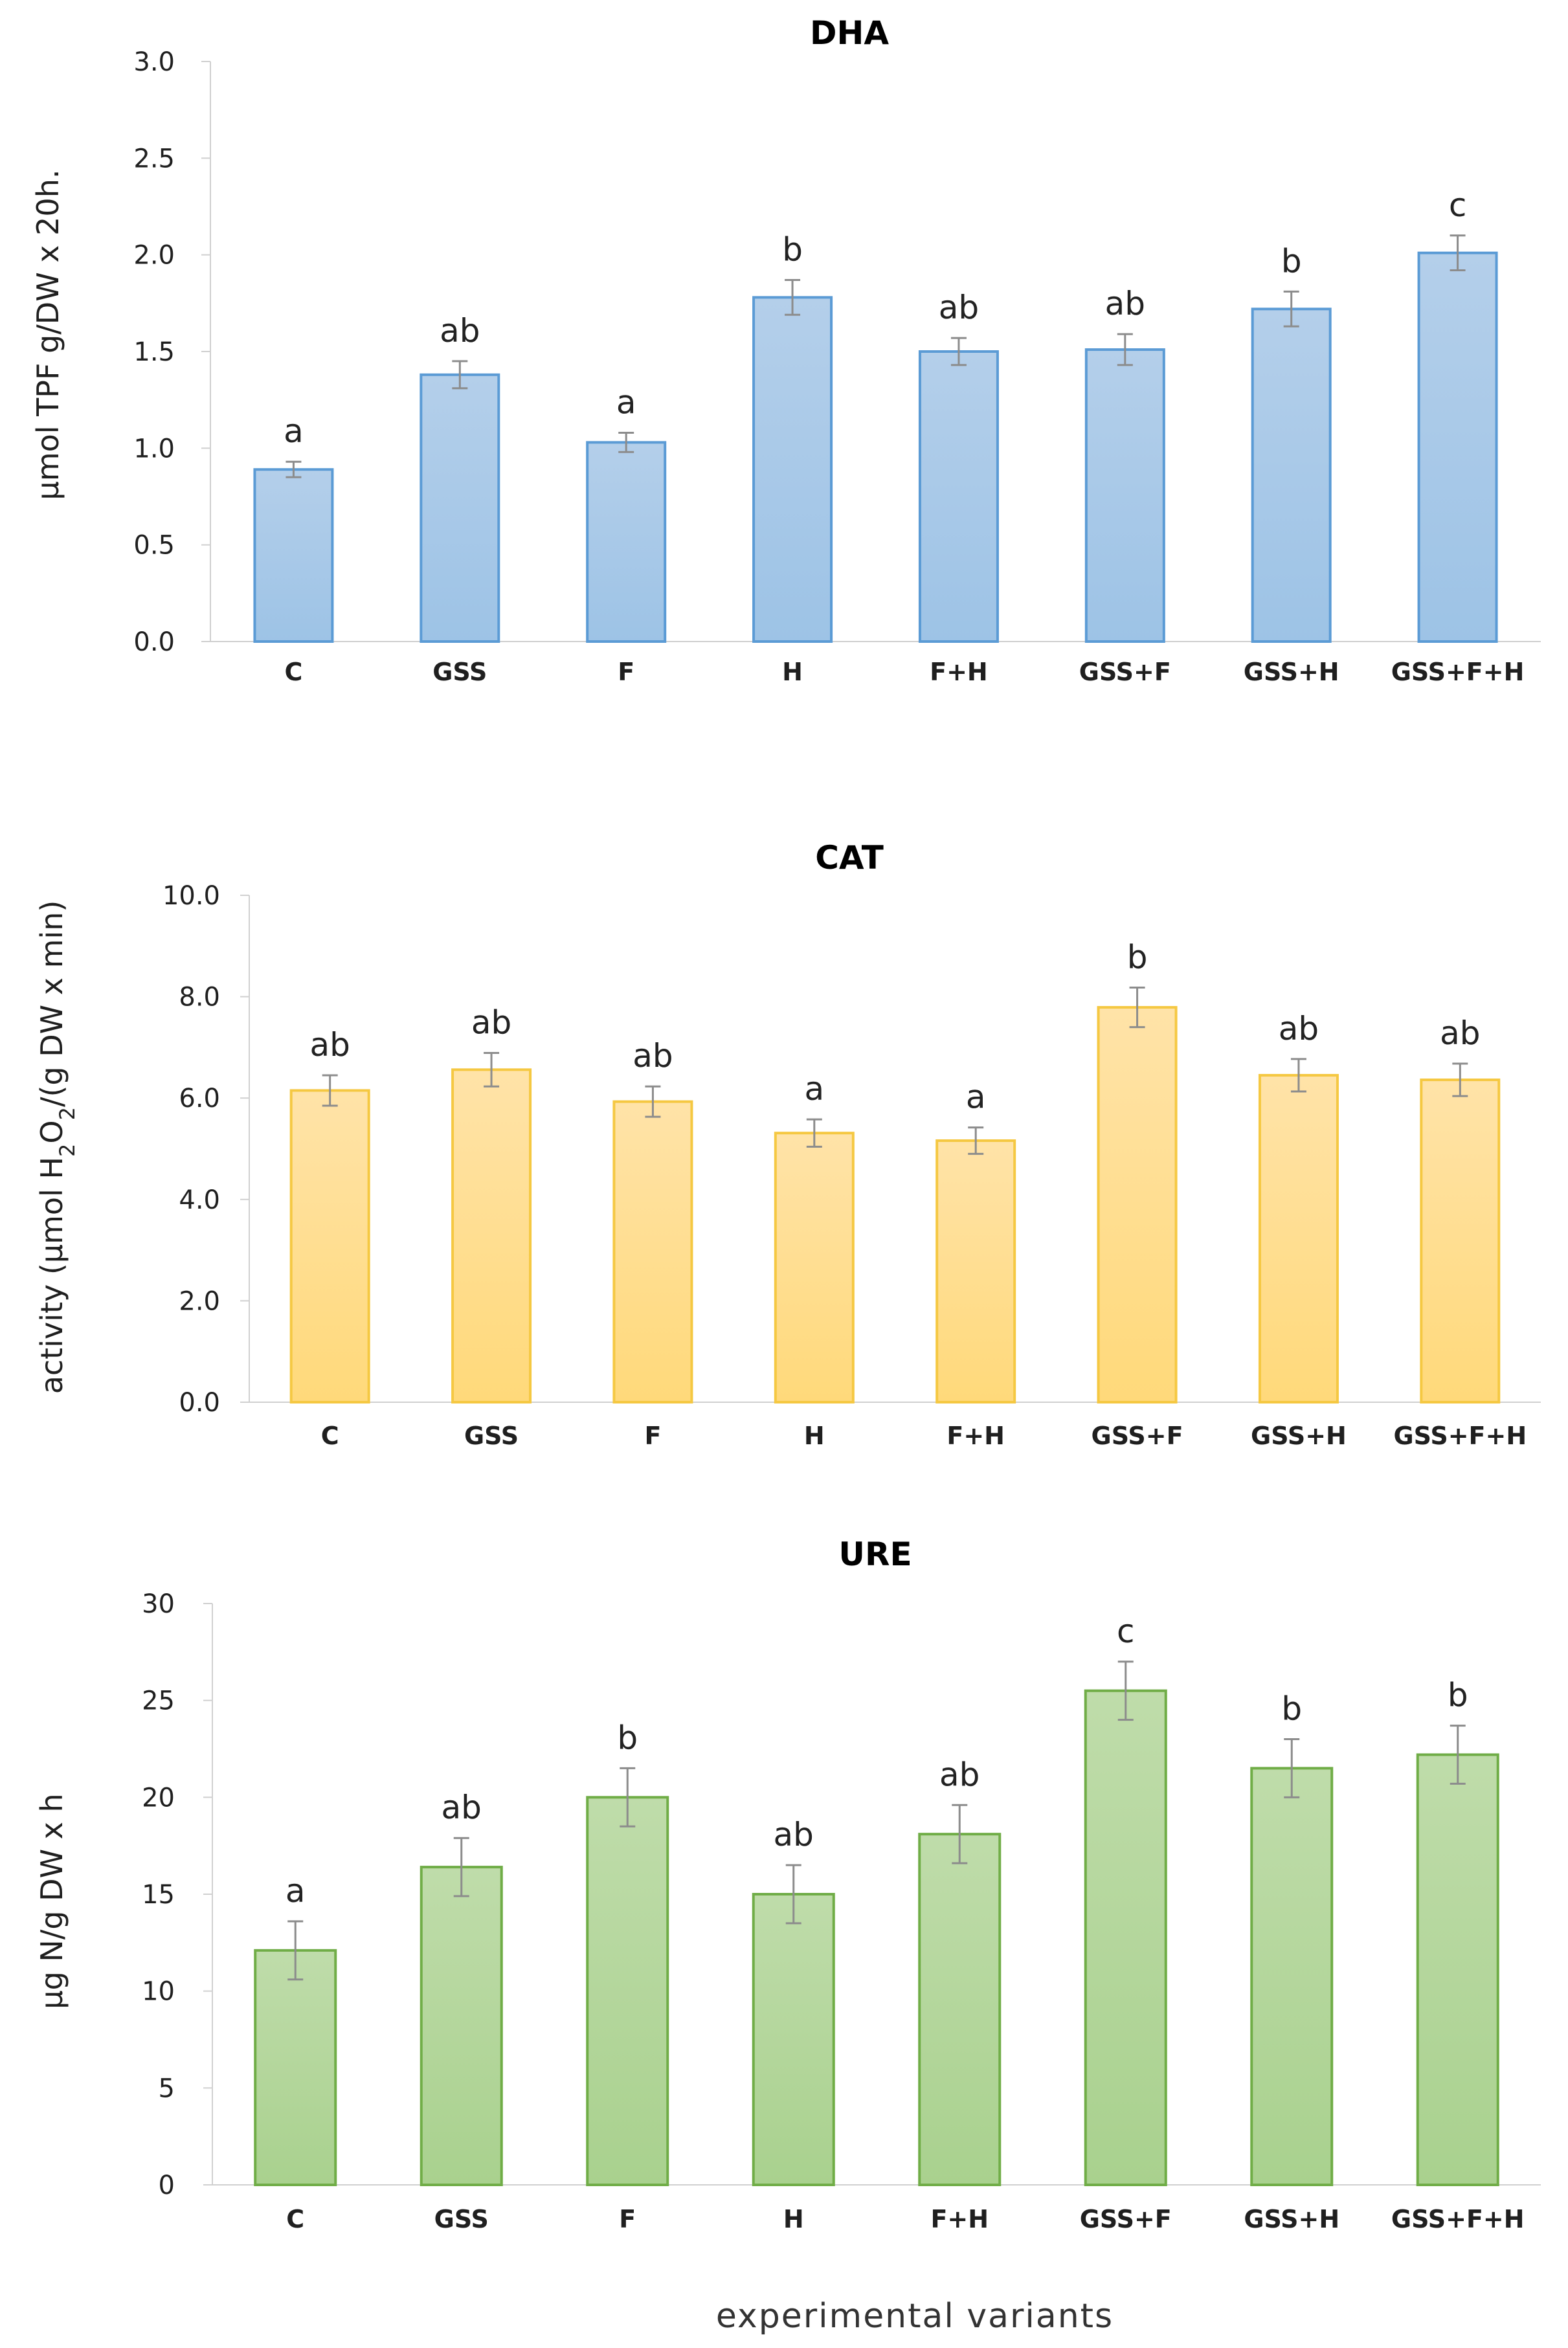 This screenshot has height=2348, width=1568. I want to click on y-tick-label: 10.0, so click(191, 896).